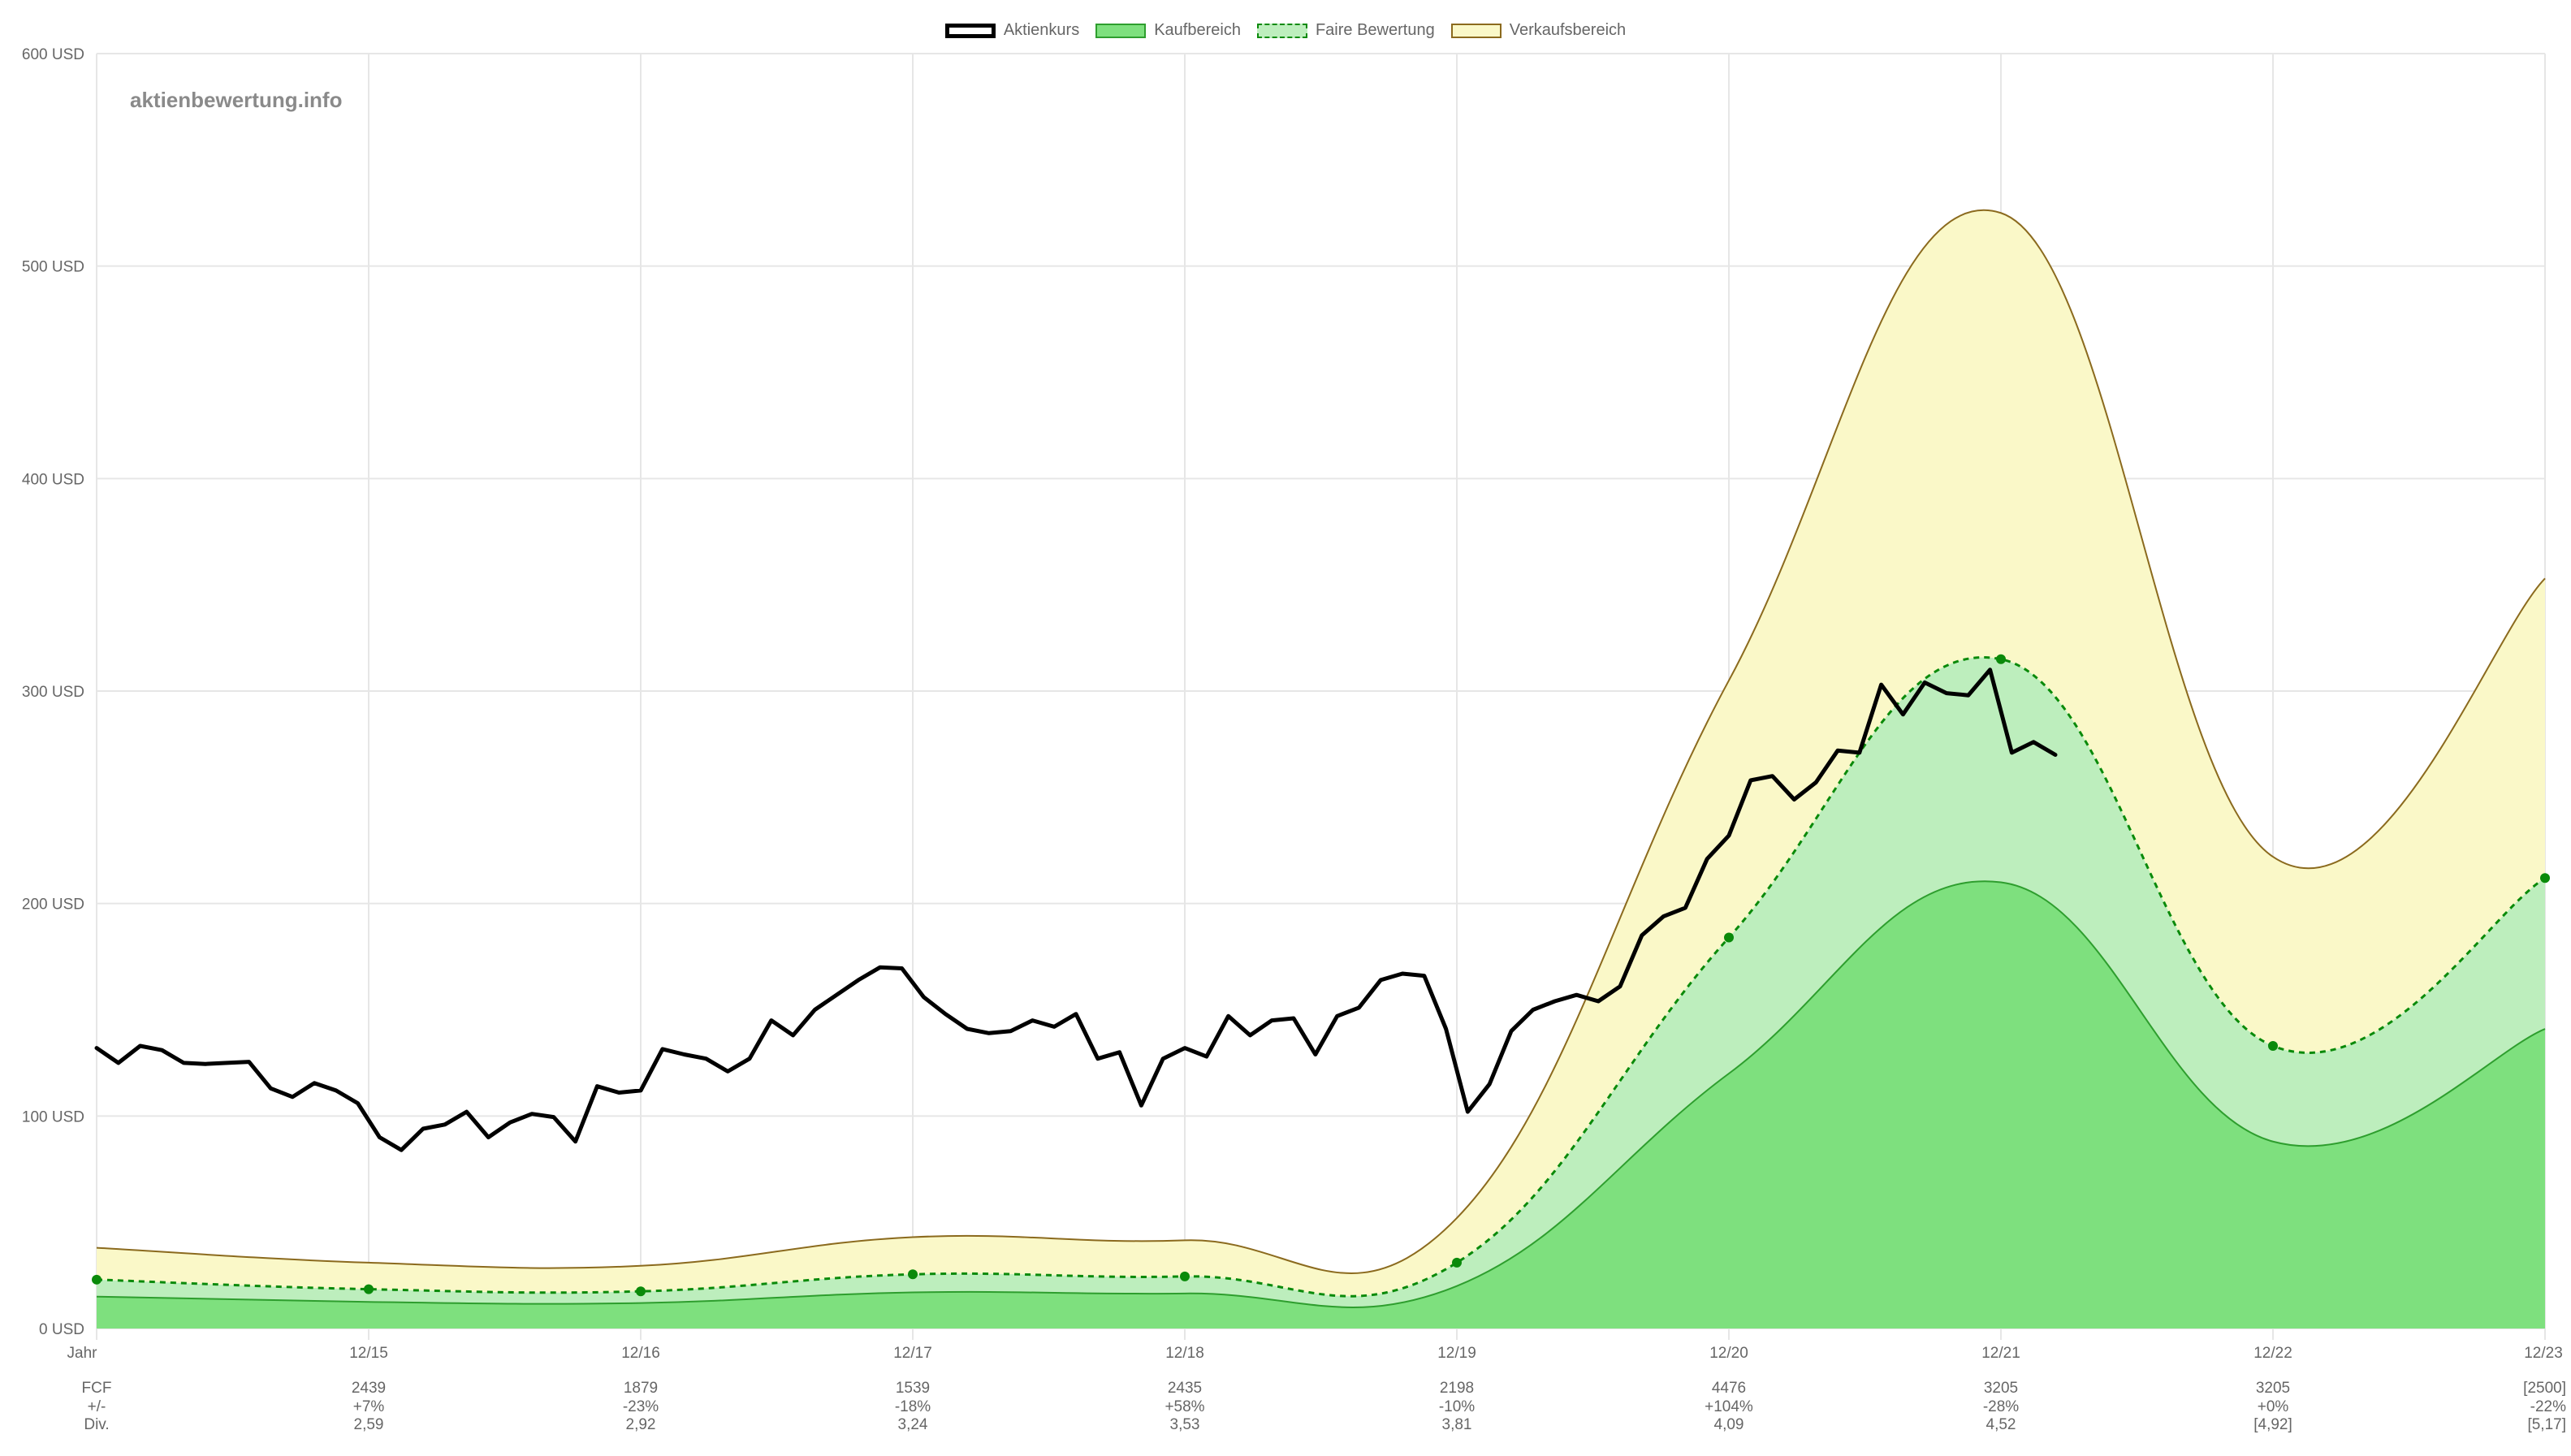 This screenshot has height=1456, width=2571. What do you see at coordinates (1042, 30) in the screenshot?
I see `legend-label: Aktienkurs` at bounding box center [1042, 30].